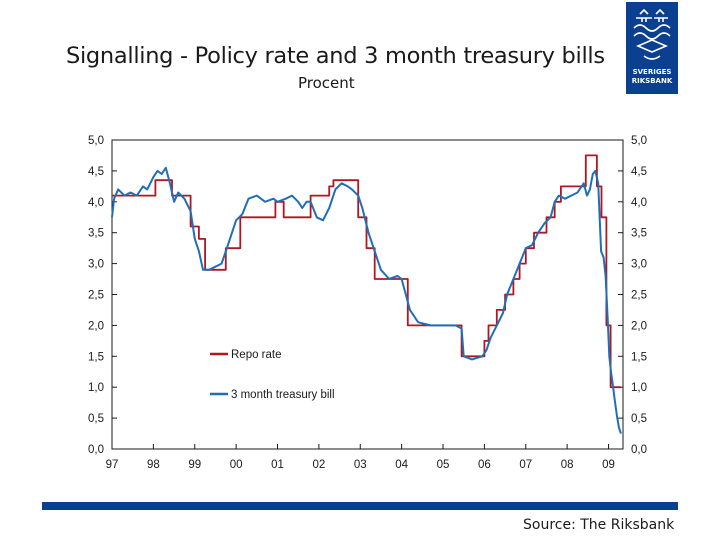 The width and height of the screenshot is (720, 540). What do you see at coordinates (236, 465) in the screenshot?
I see `x-tick-label: 00` at bounding box center [236, 465].